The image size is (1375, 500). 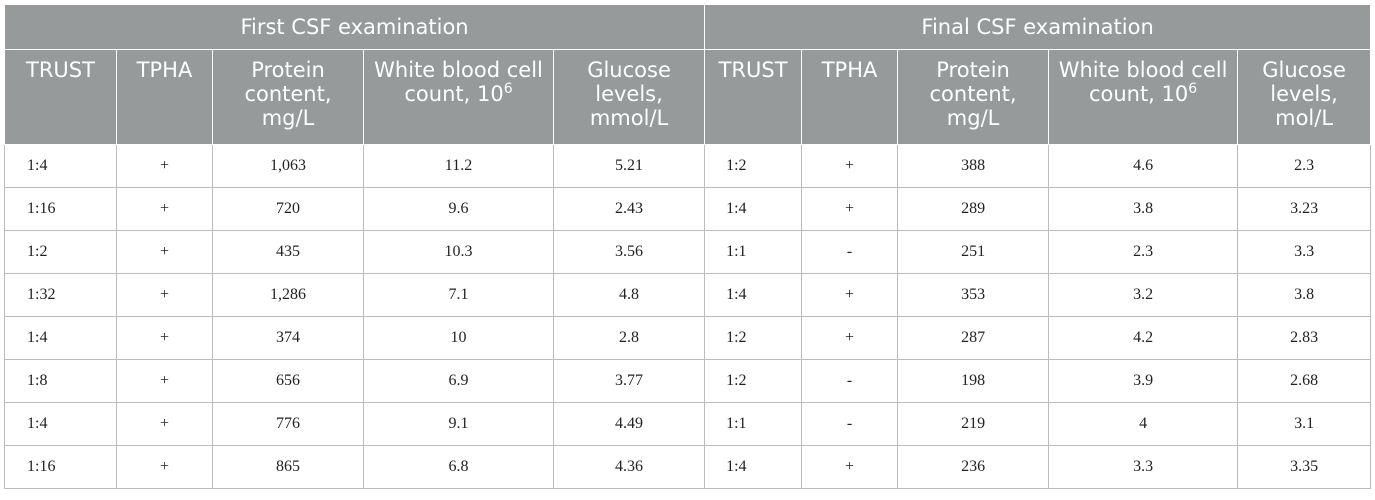 I want to click on table-cell: 4.49, so click(x=629, y=424).